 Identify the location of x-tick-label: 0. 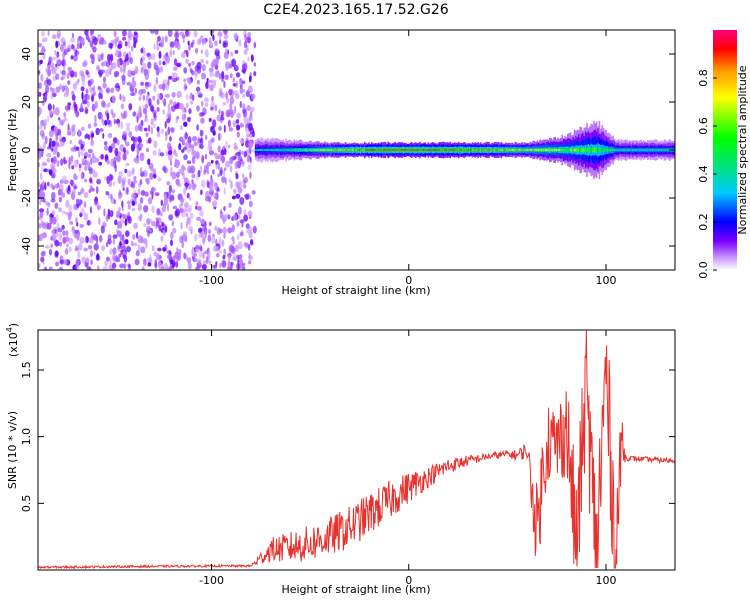
(408, 280).